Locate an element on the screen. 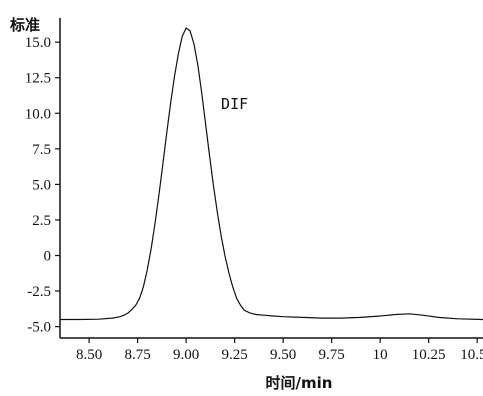 This screenshot has height=396, width=483. x-tick-label: 9.50 is located at coordinates (283, 355).